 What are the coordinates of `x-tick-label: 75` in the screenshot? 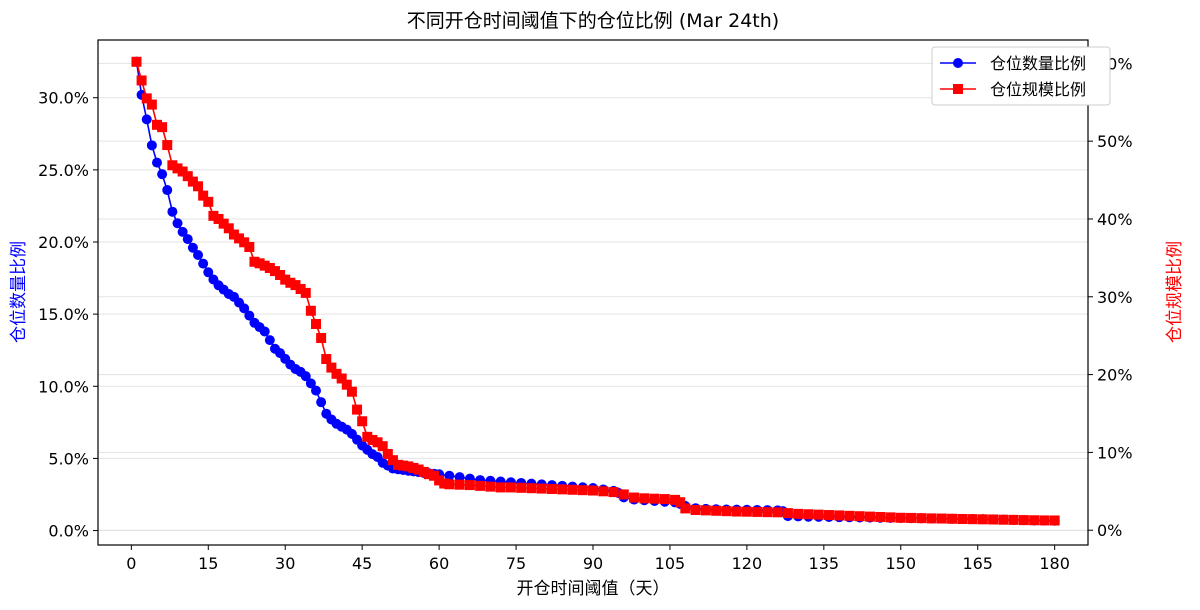 It's located at (516, 563).